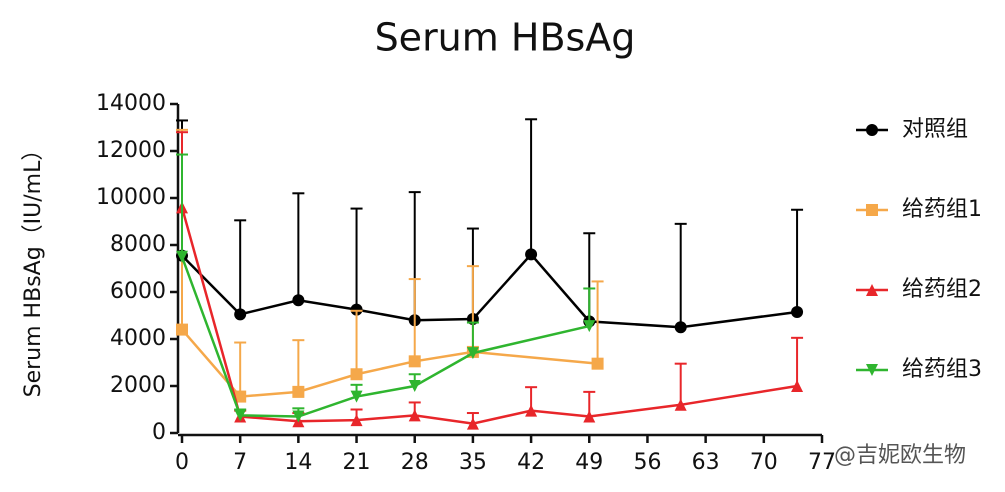  Describe the element at coordinates (138, 291) in the screenshot. I see `y-tick-label: 6000` at that location.